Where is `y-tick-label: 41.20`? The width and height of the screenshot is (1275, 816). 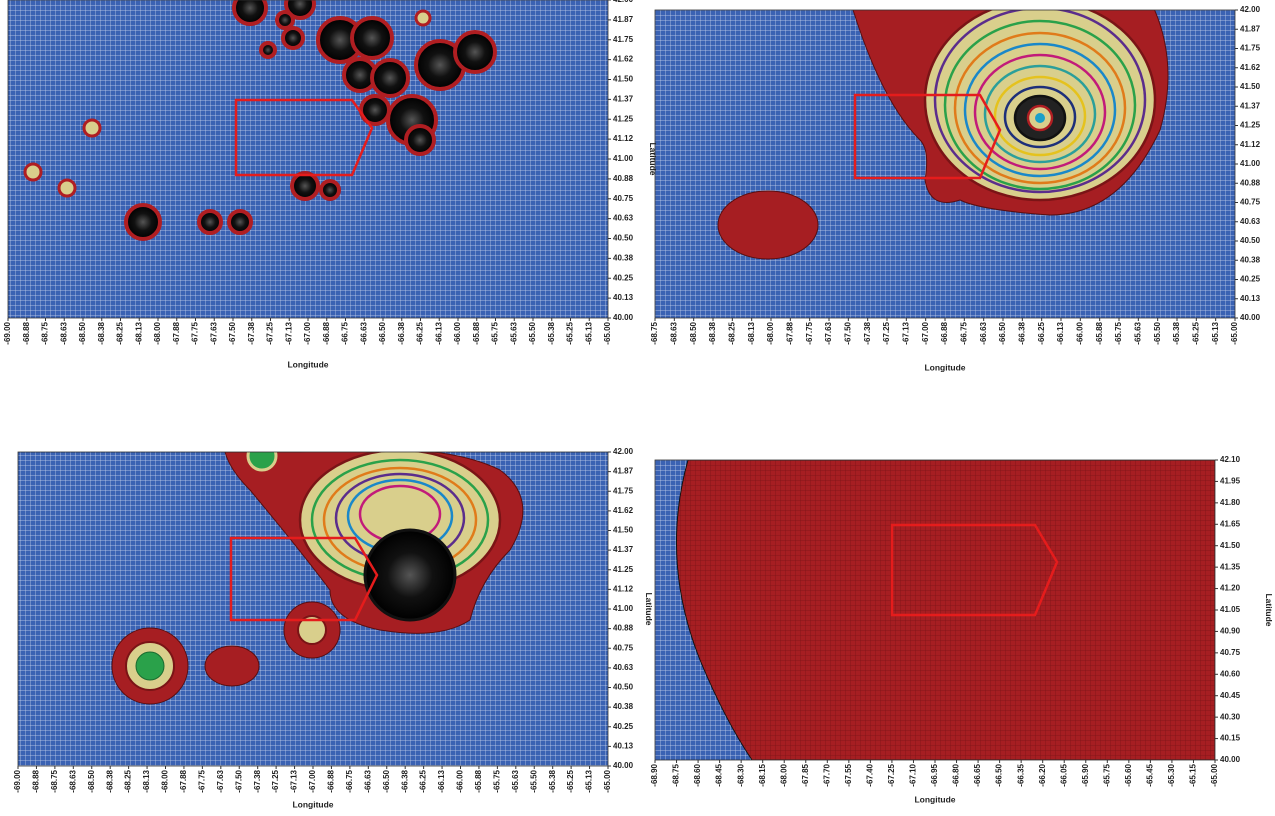 y-tick-label: 41.20 is located at coordinates (1230, 588).